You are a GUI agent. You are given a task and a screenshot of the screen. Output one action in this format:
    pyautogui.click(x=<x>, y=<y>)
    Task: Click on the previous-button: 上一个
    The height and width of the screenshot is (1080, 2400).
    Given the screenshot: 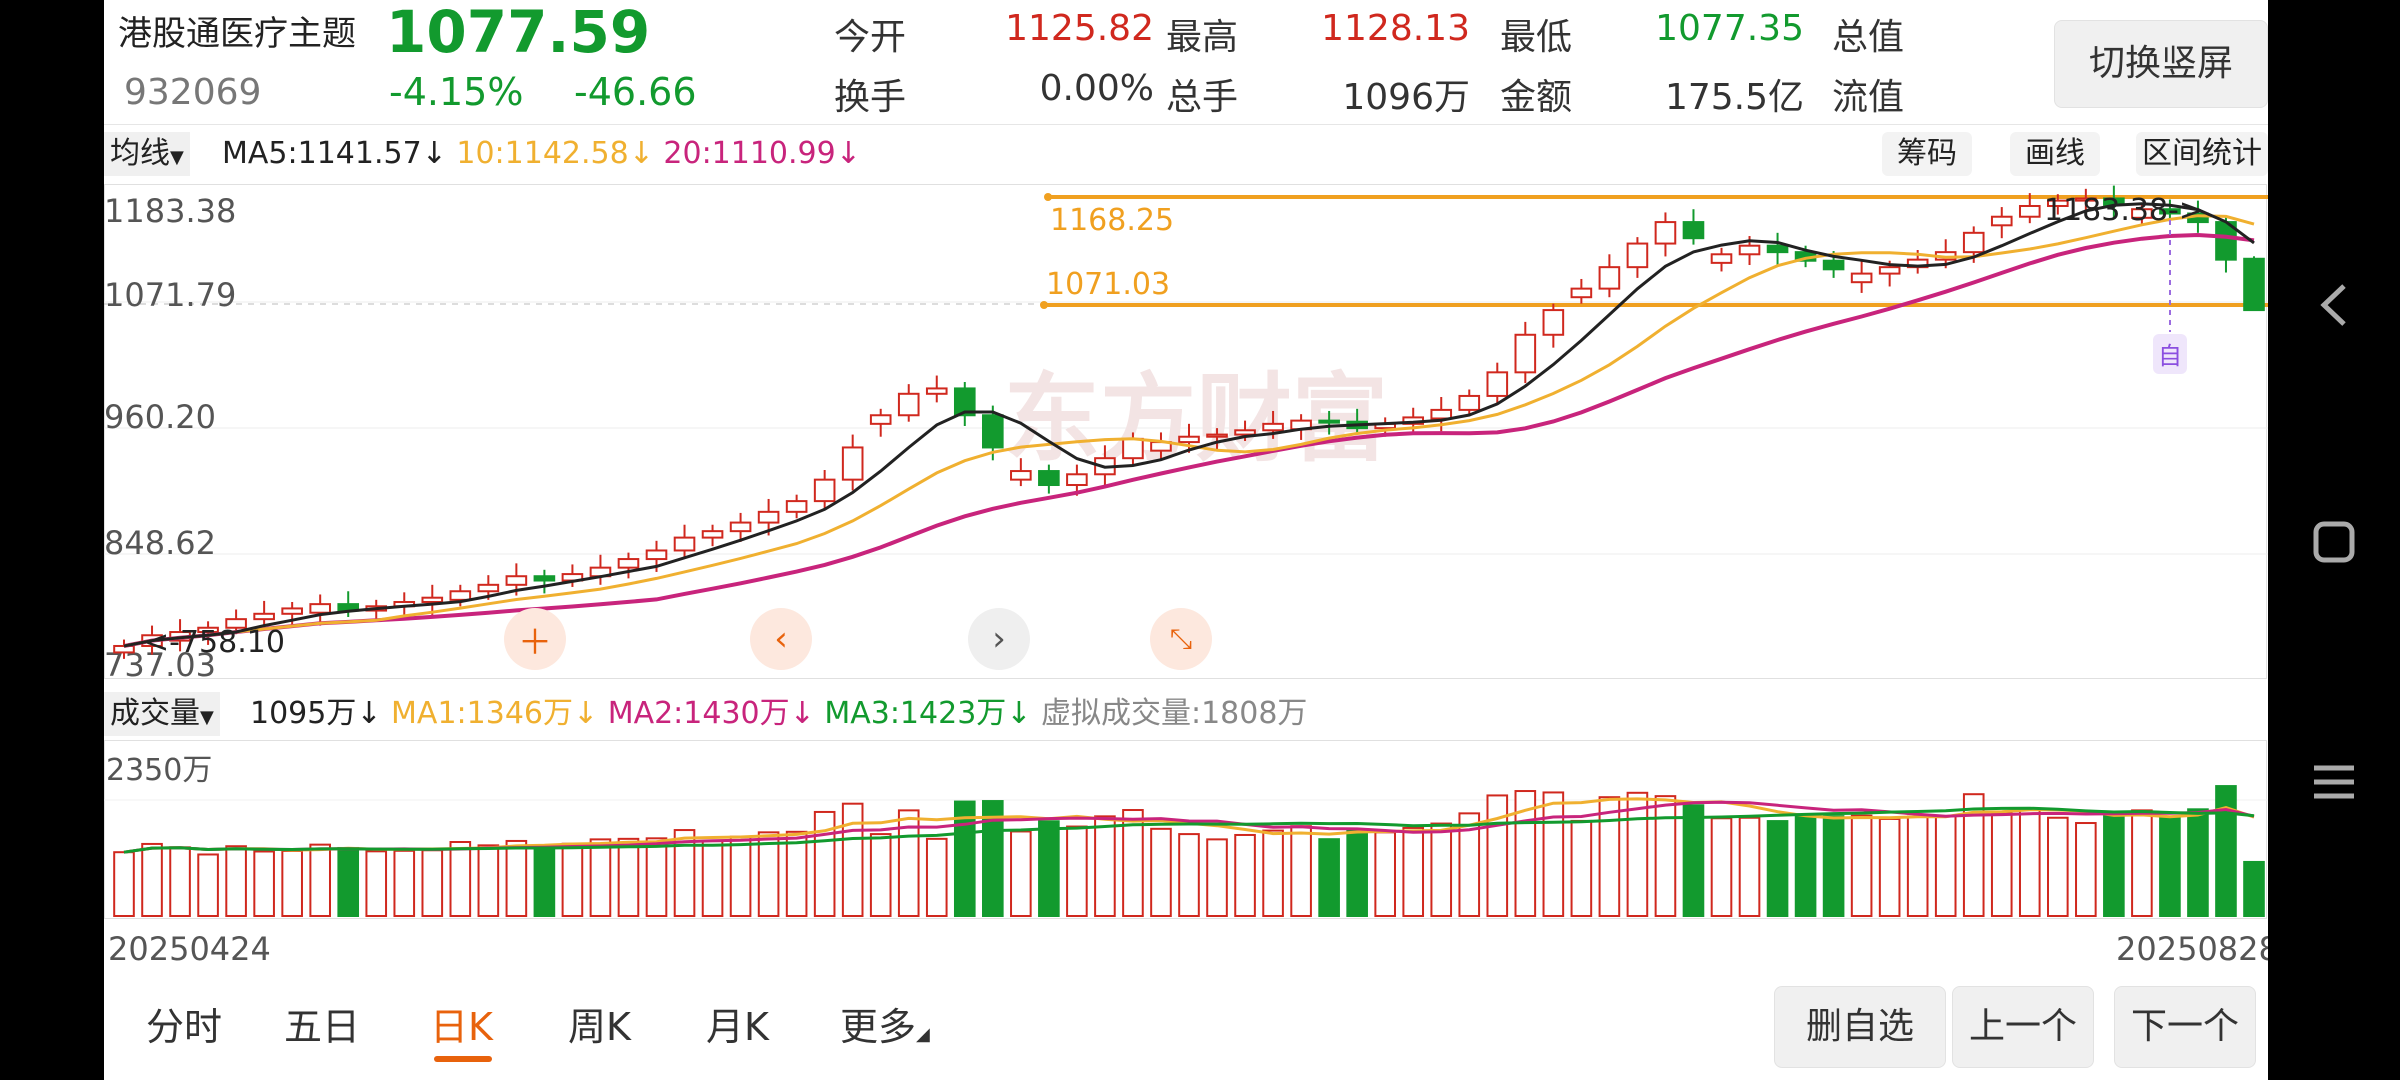 What is the action you would take?
    pyautogui.click(x=2023, y=1027)
    